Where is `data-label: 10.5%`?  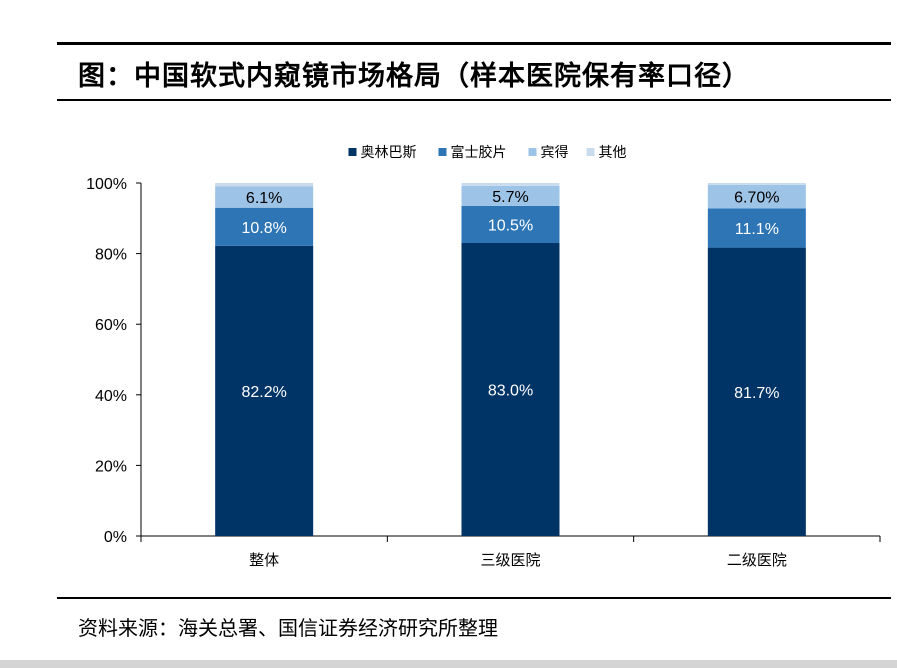 data-label: 10.5% is located at coordinates (510, 225).